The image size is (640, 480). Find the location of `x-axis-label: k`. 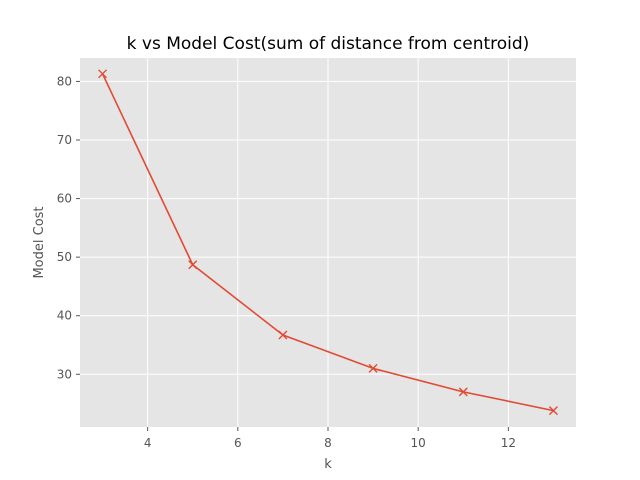

x-axis-label: k is located at coordinates (328, 464).